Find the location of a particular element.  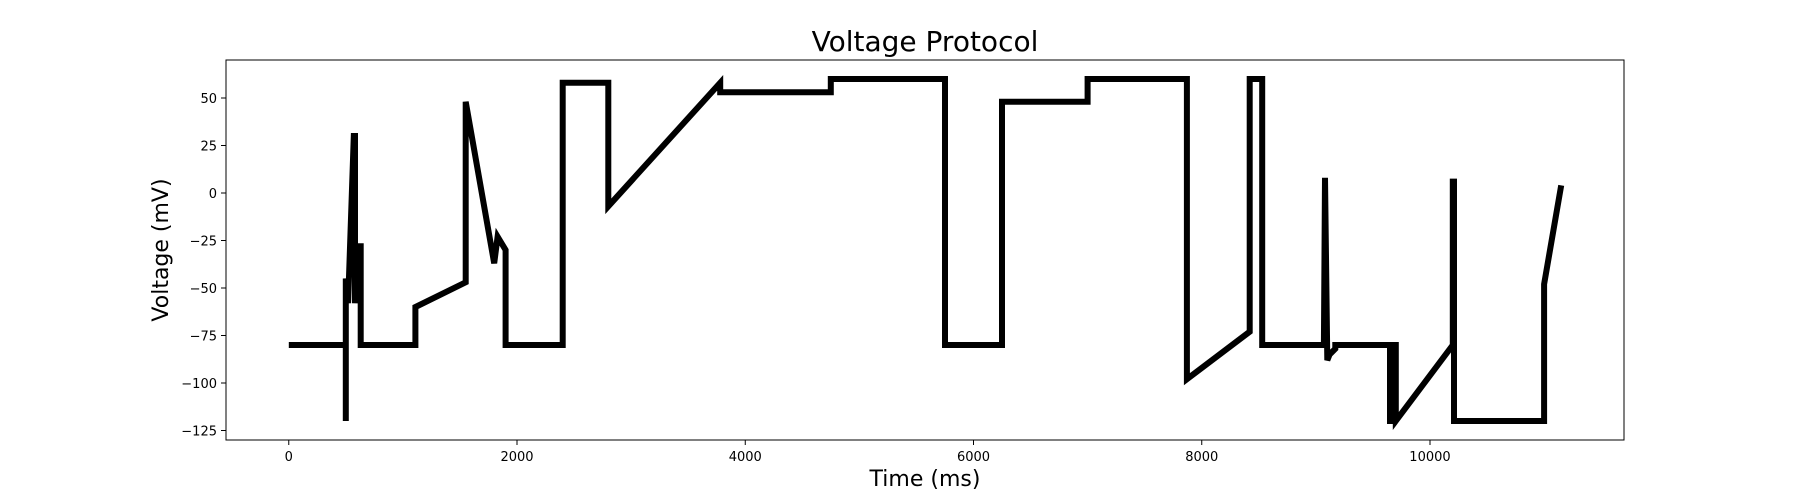

y-tick-label: −50 is located at coordinates (203, 289).